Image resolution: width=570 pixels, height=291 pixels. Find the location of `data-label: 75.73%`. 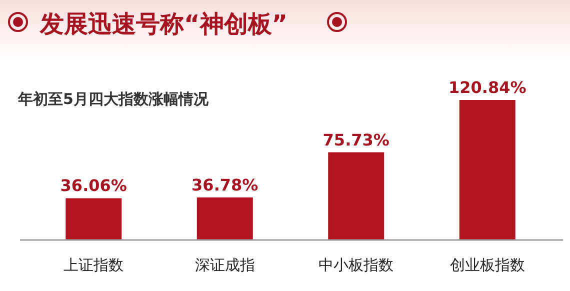

data-label: 75.73% is located at coordinates (356, 140).